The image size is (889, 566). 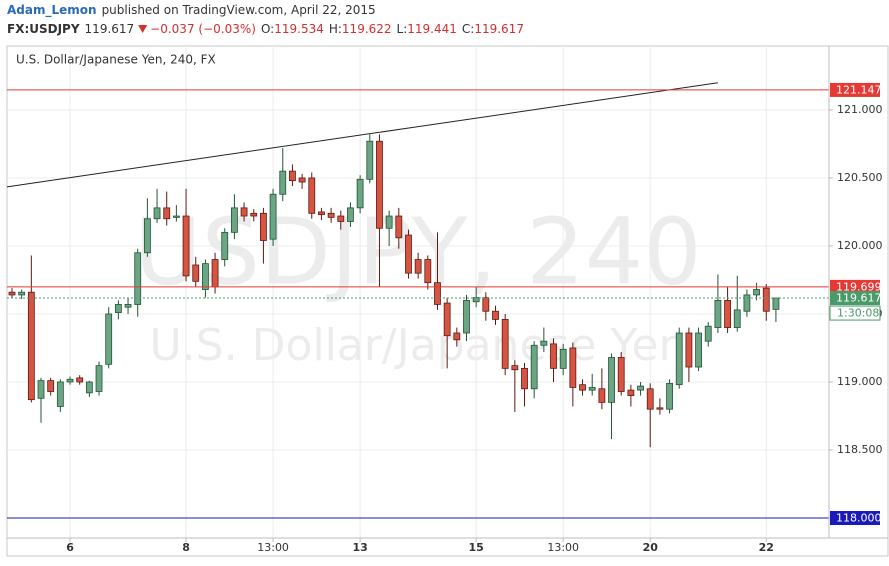 What do you see at coordinates (116, 60) in the screenshot?
I see `chart-title: U.S. Dollar/Japanese Yen, 240, FX` at bounding box center [116, 60].